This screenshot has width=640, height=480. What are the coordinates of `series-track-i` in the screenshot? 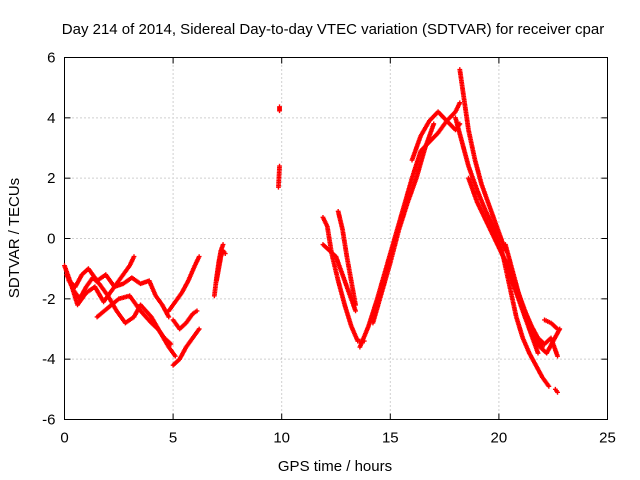 It's located at (221, 266).